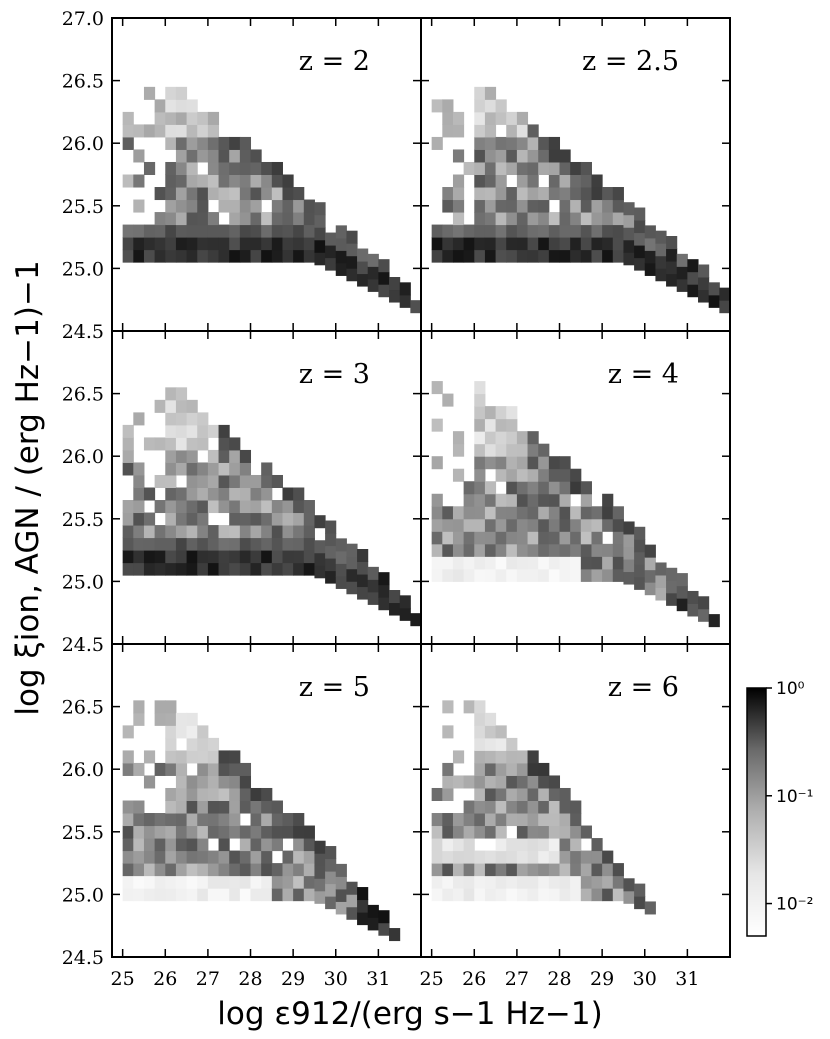  What do you see at coordinates (687, 979) in the screenshot?
I see `x-tick-label: 31` at bounding box center [687, 979].